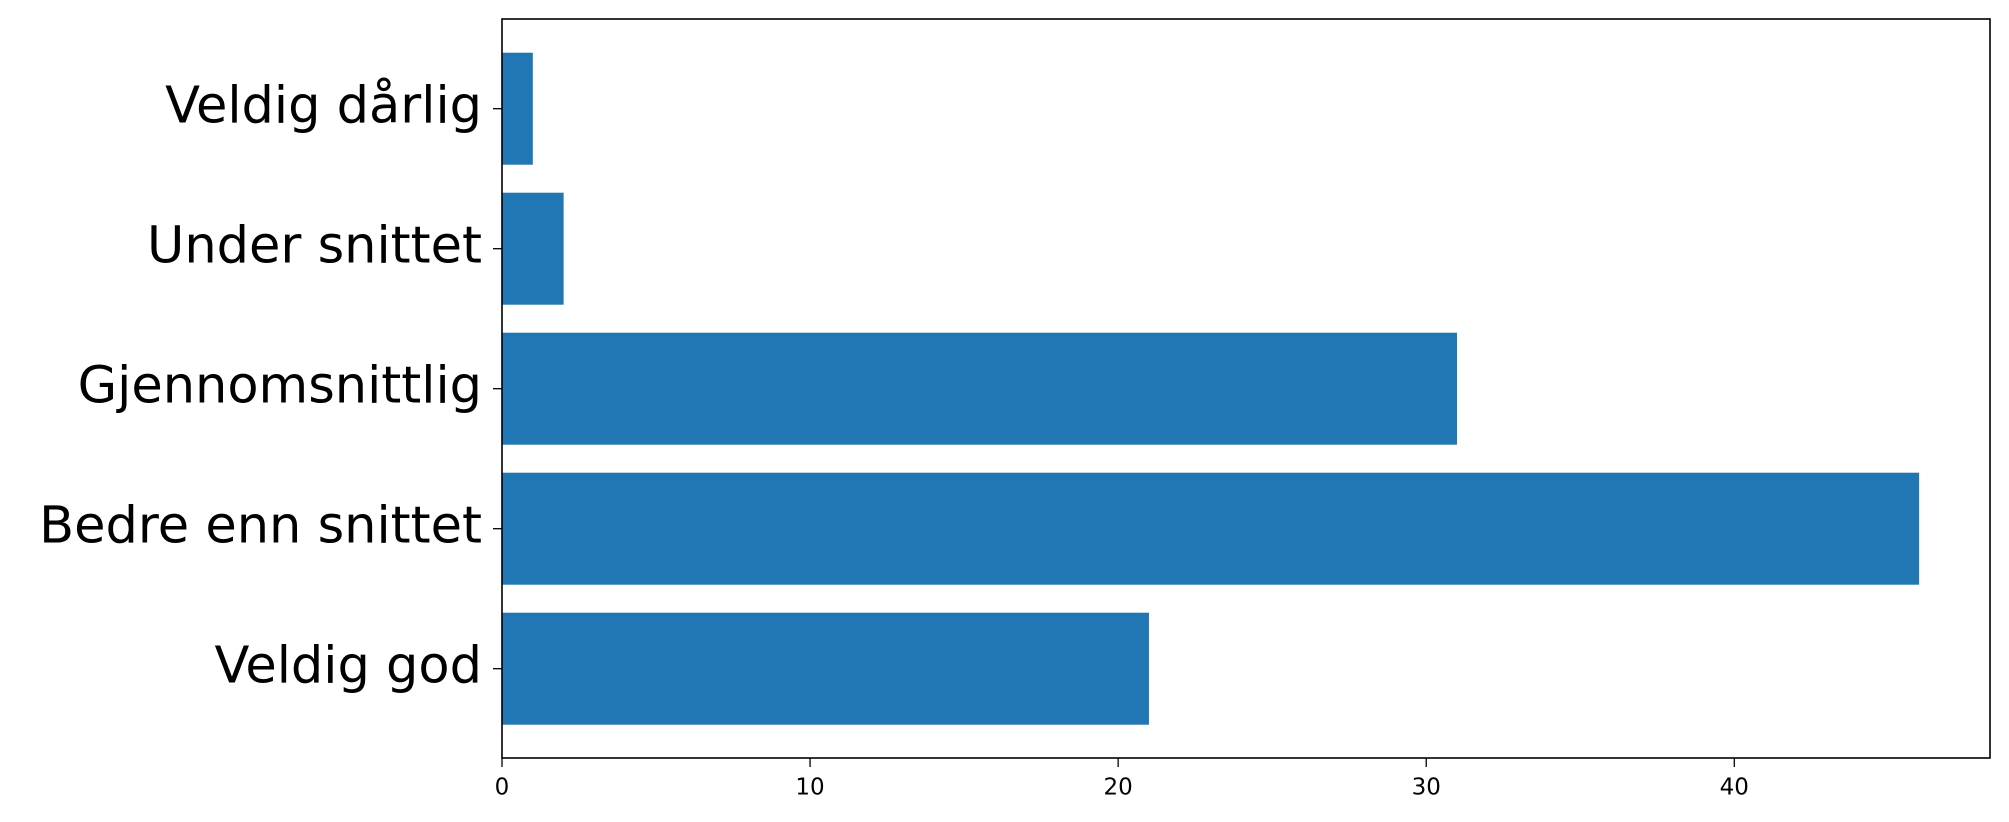 The image size is (2009, 822). Describe the element at coordinates (502, 788) in the screenshot. I see `x-tick-label: 0` at that location.